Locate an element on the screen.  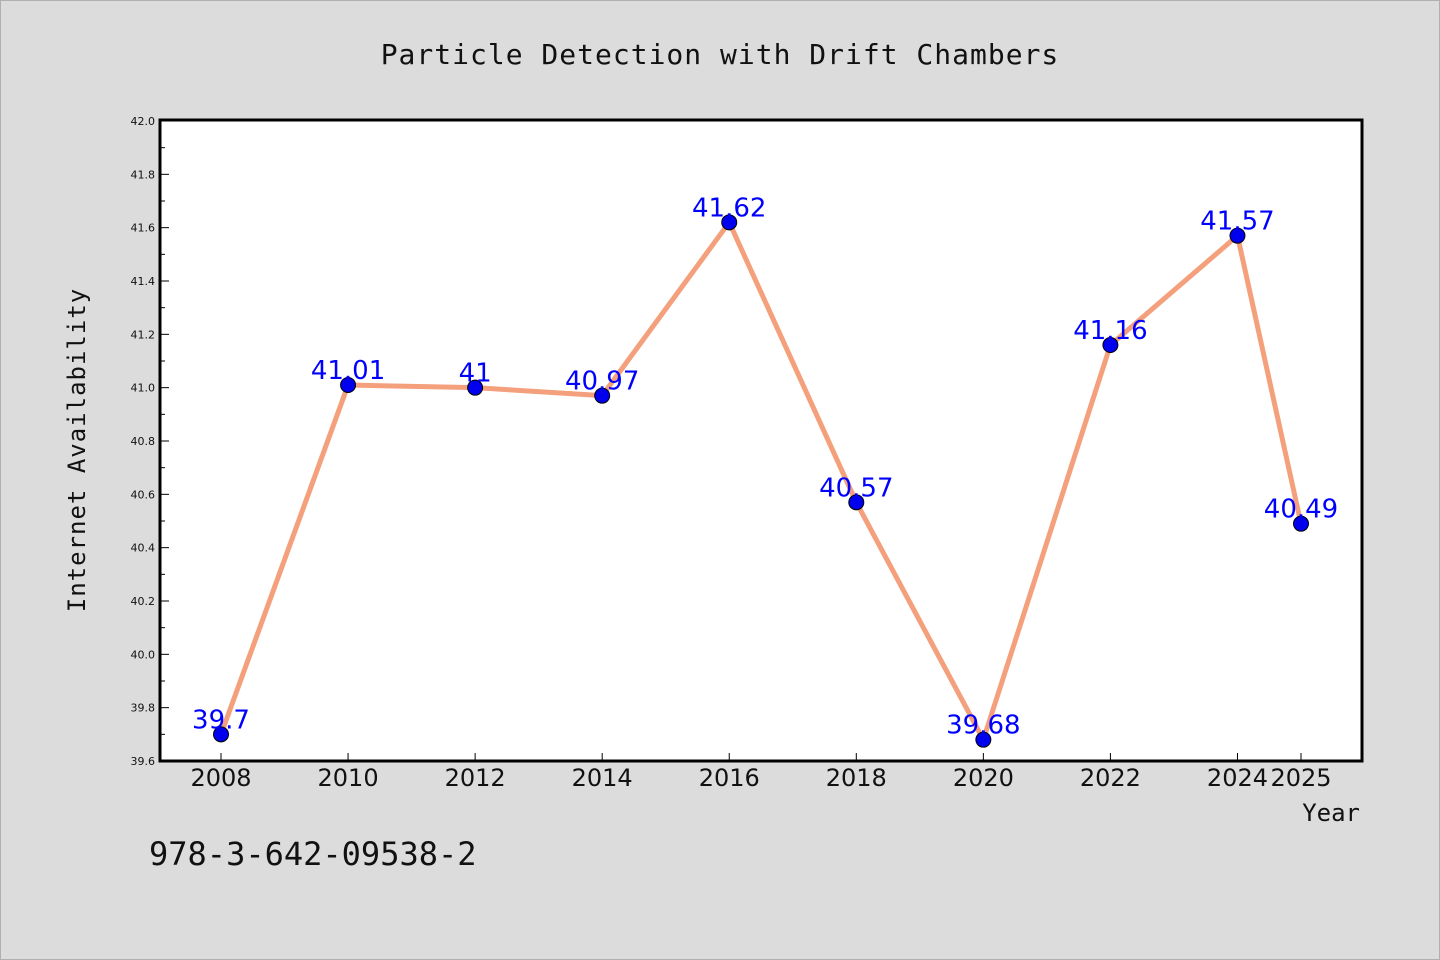
data-label: 40.57 is located at coordinates (856, 488).